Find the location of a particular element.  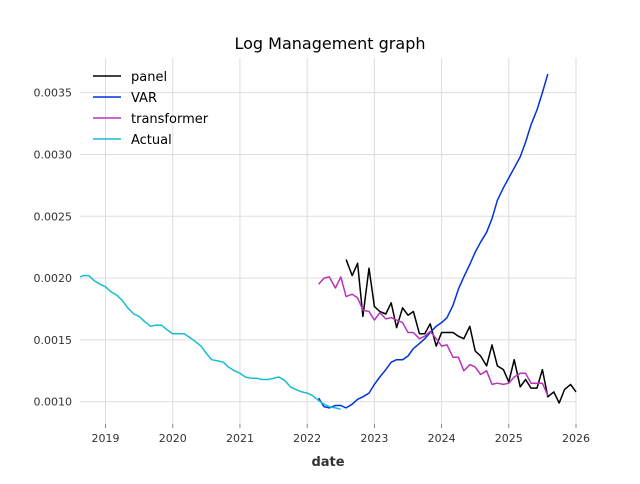

y-tick-label: 0.0025 is located at coordinates (53, 216).